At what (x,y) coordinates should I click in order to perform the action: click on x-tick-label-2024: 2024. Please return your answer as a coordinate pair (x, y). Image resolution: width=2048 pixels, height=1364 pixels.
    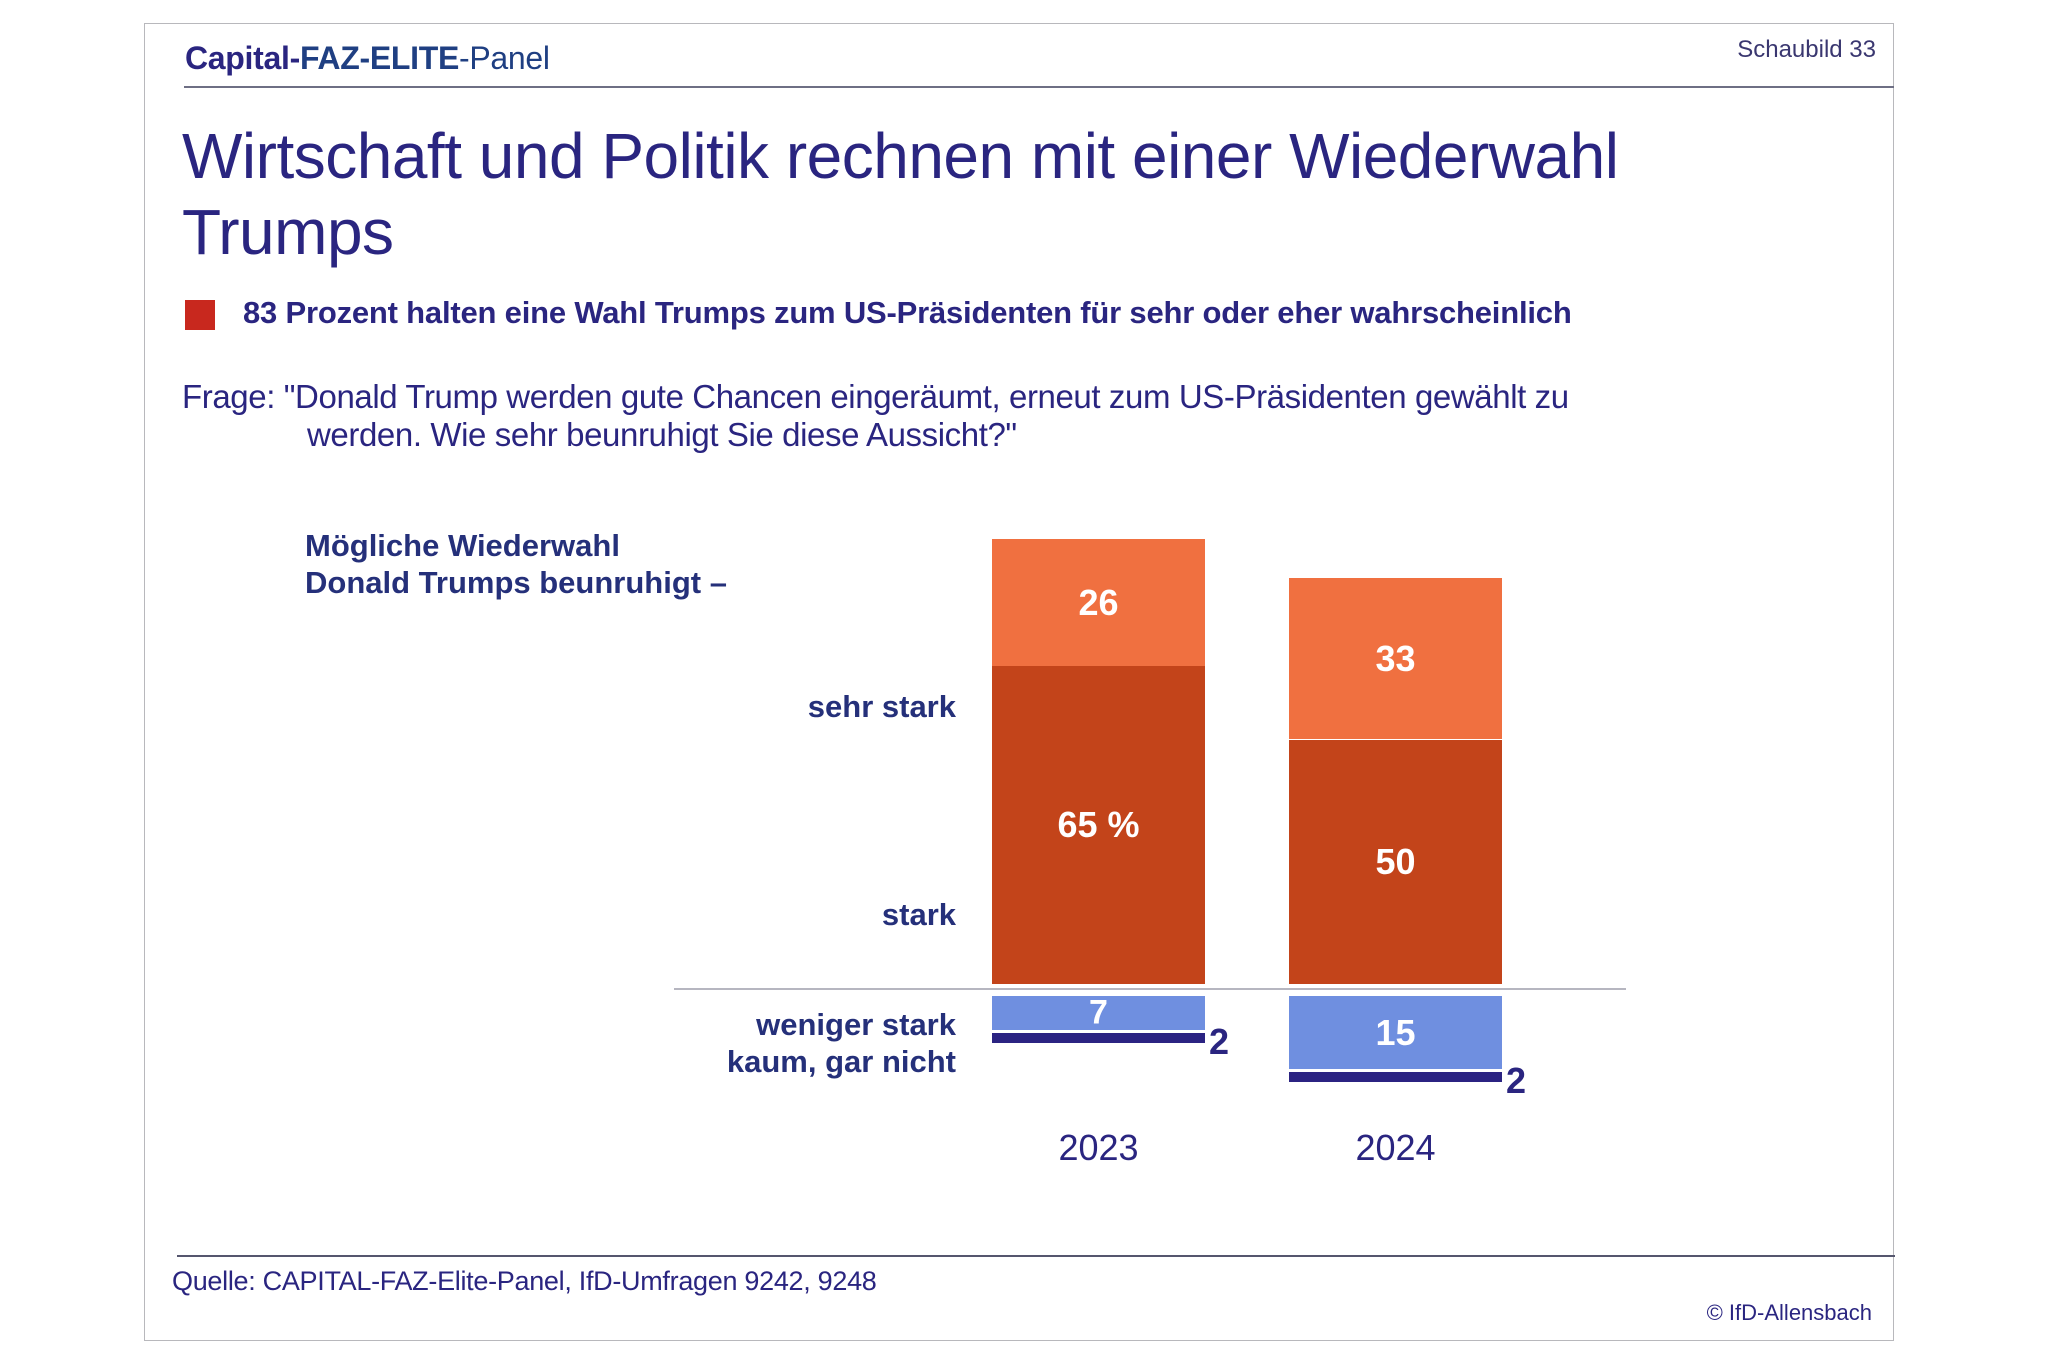
    Looking at the image, I should click on (1395, 1147).